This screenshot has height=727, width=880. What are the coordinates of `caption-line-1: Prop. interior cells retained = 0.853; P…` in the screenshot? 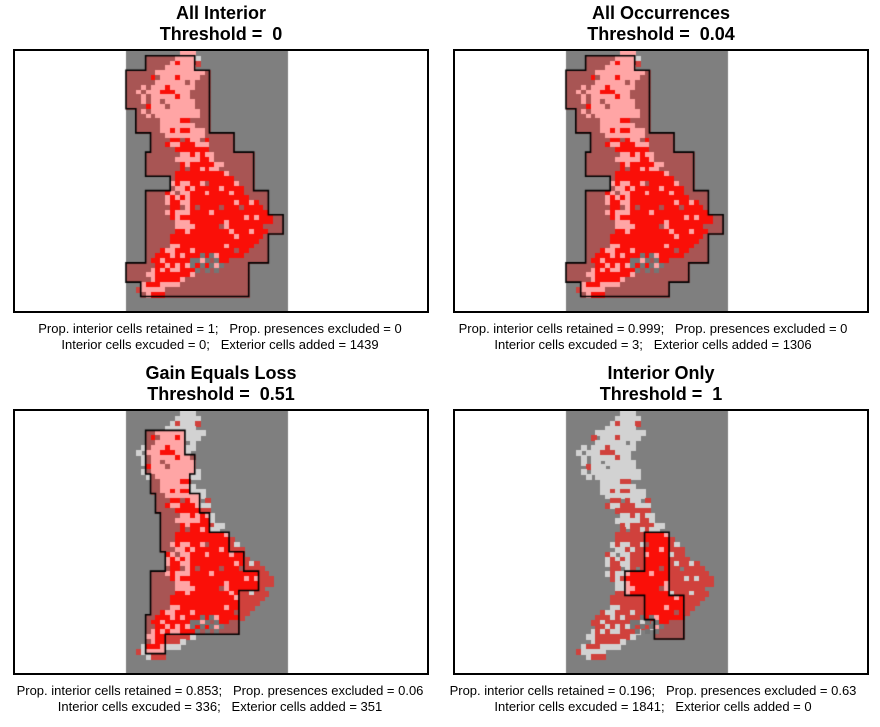 It's located at (220, 690).